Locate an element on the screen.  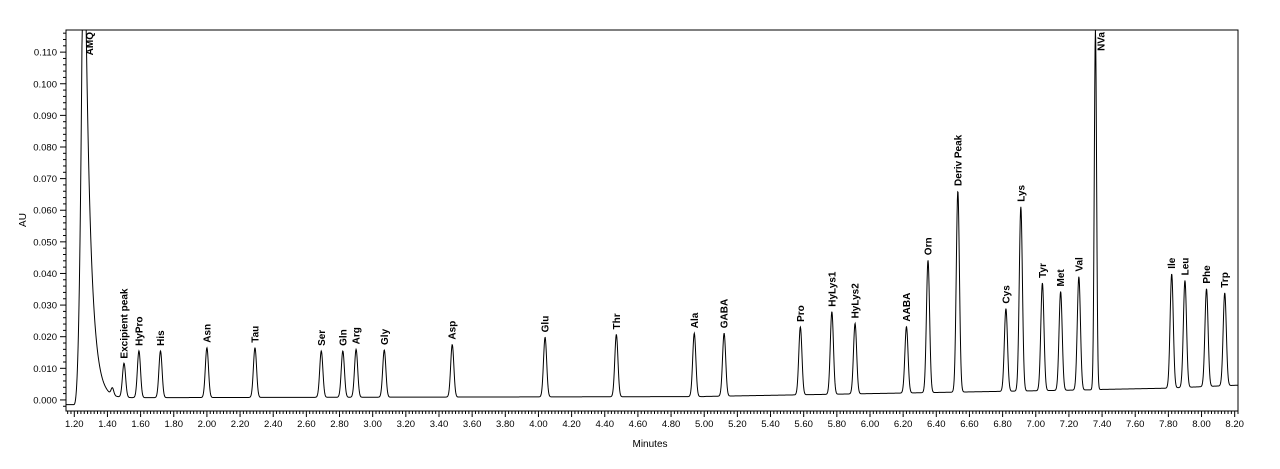
x-tick-label: 3.60 is located at coordinates (472, 424).